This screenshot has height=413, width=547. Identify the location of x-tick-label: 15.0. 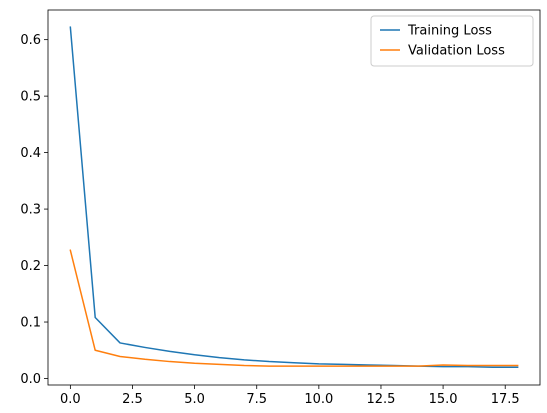
(443, 399).